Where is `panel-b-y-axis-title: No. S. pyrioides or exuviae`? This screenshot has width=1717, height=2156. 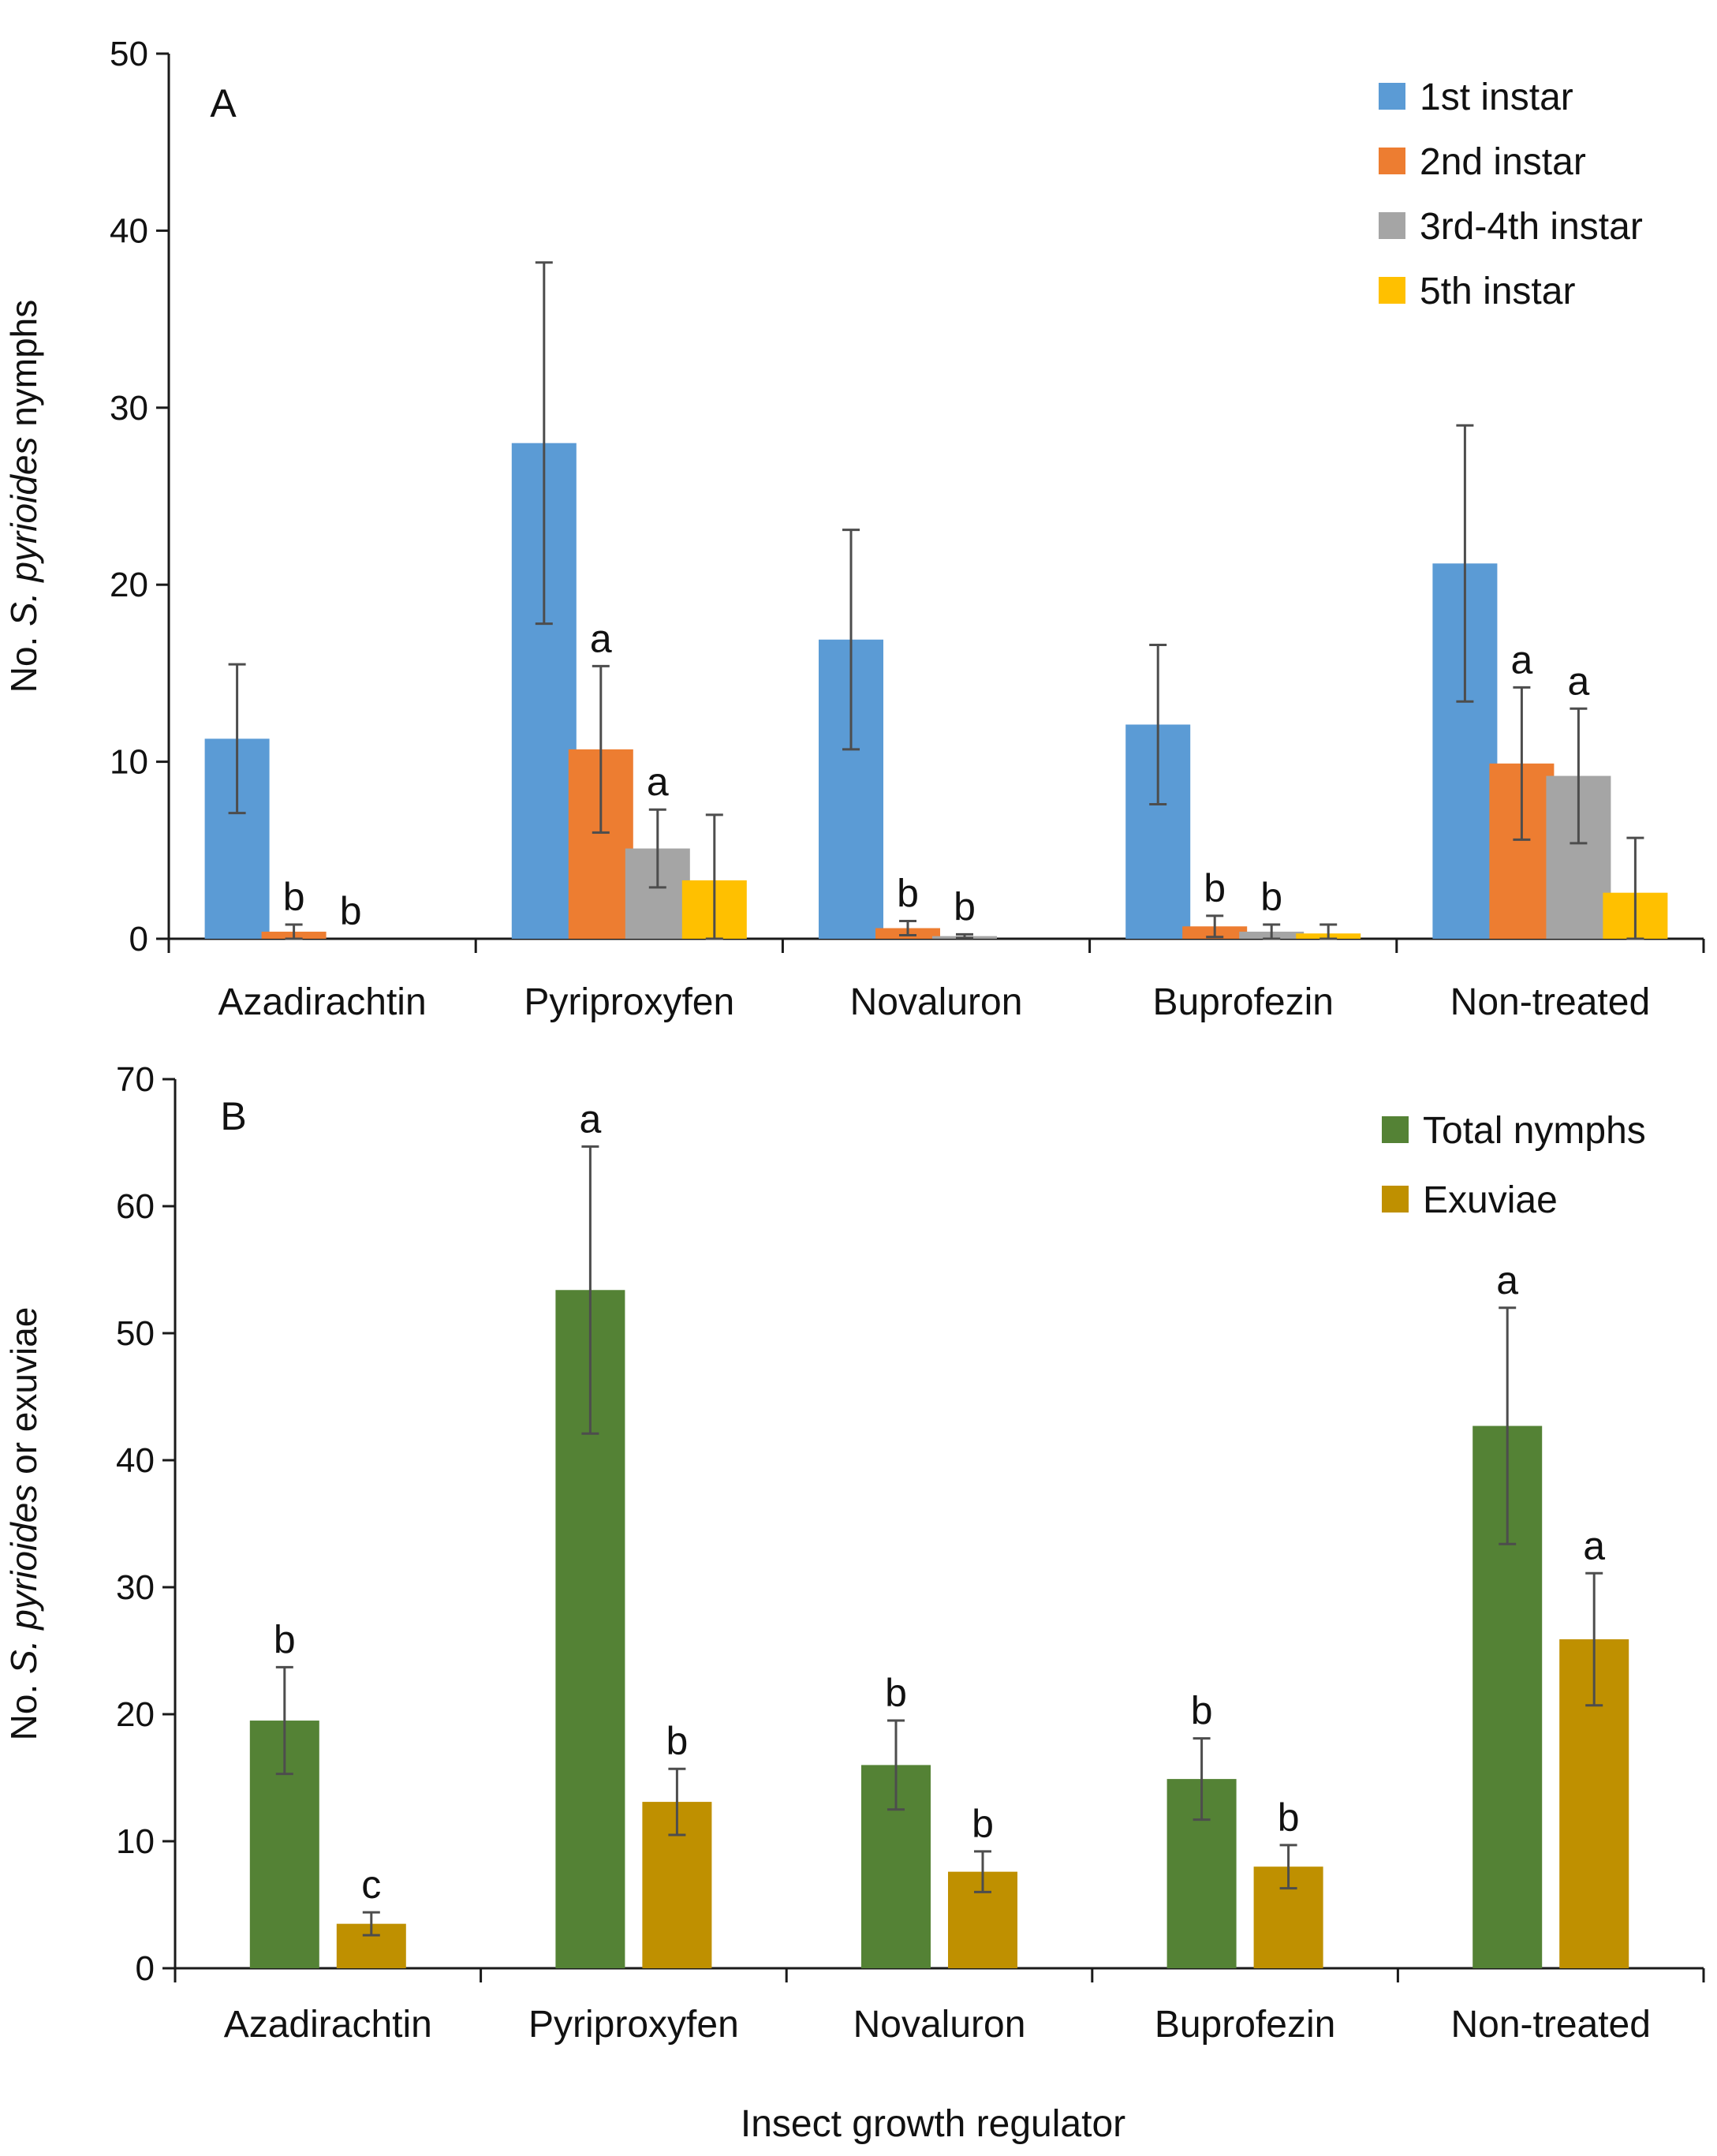
panel-b-y-axis-title: No. S. pyrioides or exuviae is located at coordinates (23, 1524).